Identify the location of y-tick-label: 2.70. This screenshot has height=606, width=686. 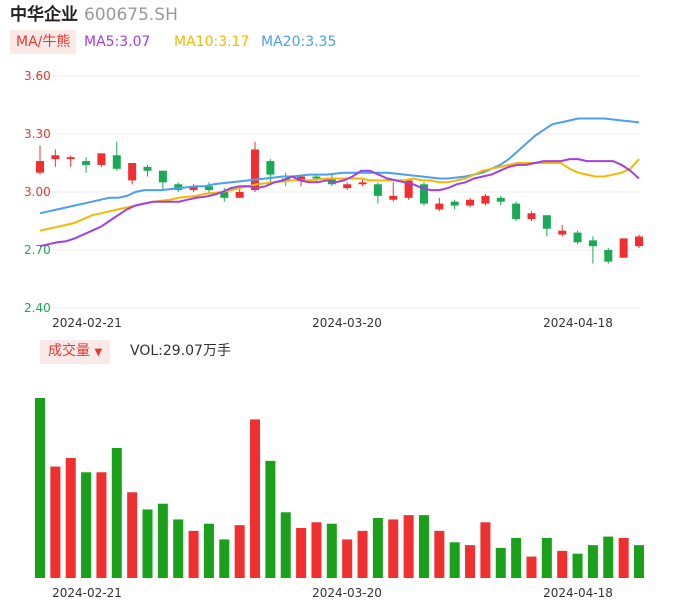
(37, 250).